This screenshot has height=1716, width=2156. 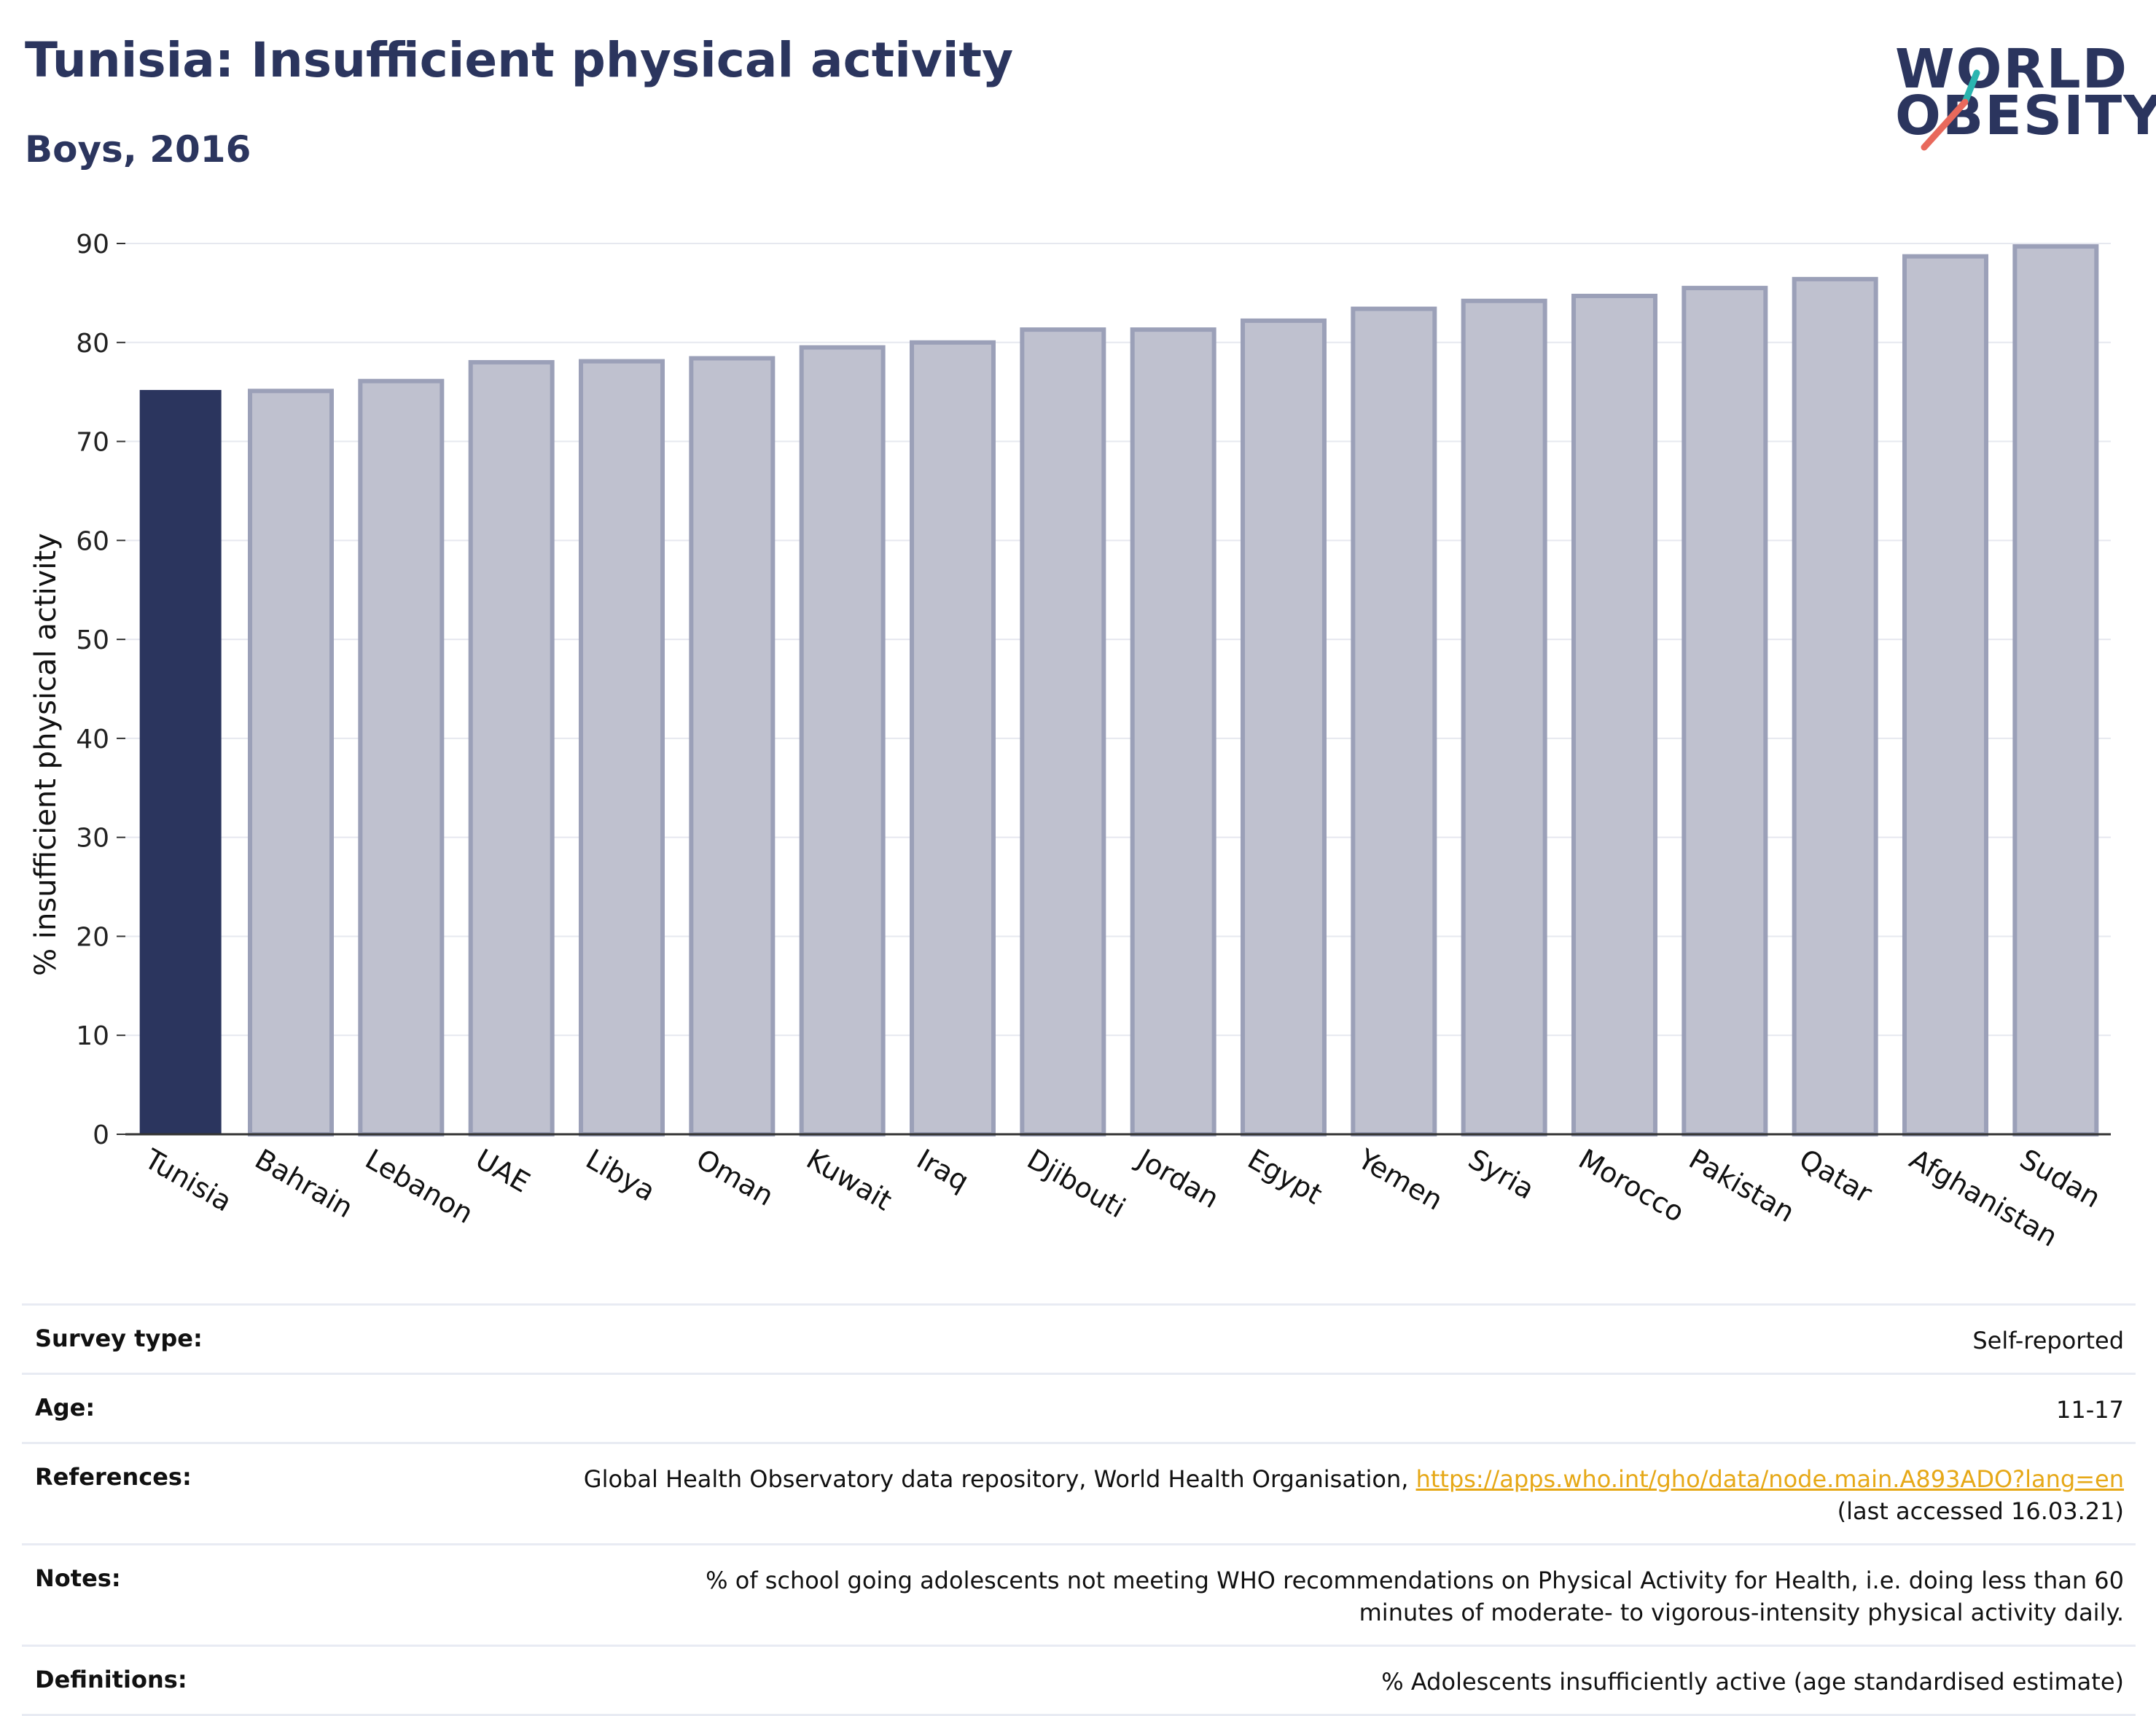 What do you see at coordinates (93, 443) in the screenshot?
I see `y-tick-label: 70` at bounding box center [93, 443].